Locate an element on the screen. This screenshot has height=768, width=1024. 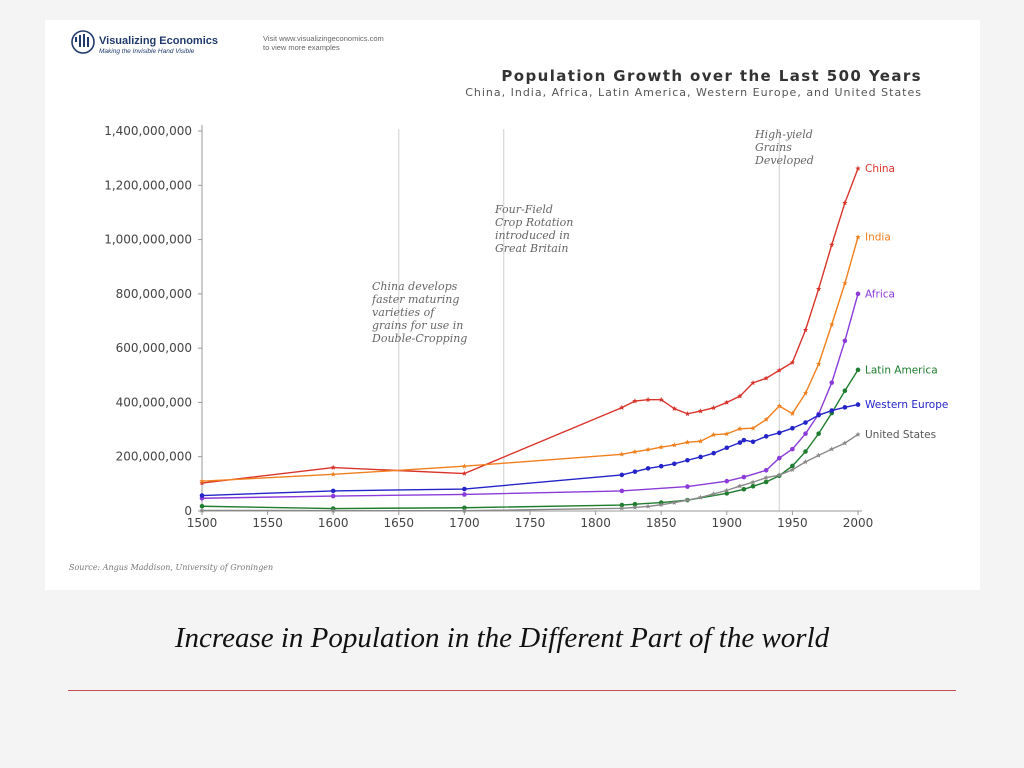
globe-logo-icon is located at coordinates (83, 42).